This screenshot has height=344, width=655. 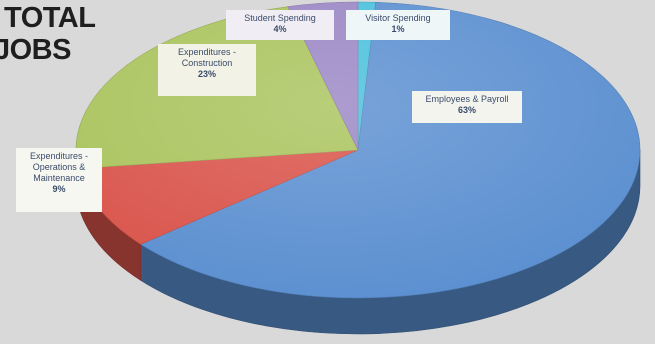 I want to click on slice-label-value: 63%, so click(x=466, y=110).